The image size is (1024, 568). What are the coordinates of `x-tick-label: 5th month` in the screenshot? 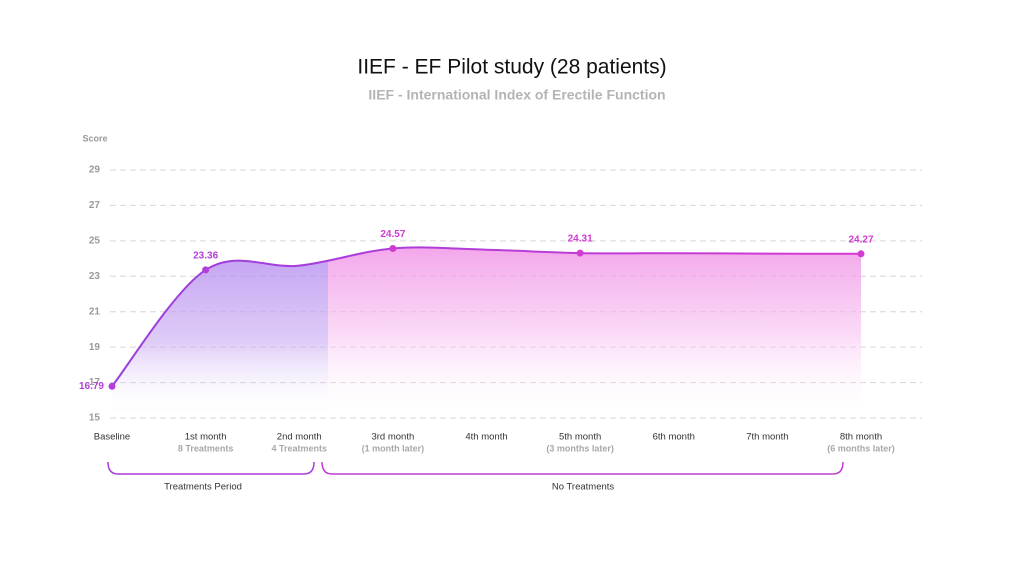 It's located at (580, 437).